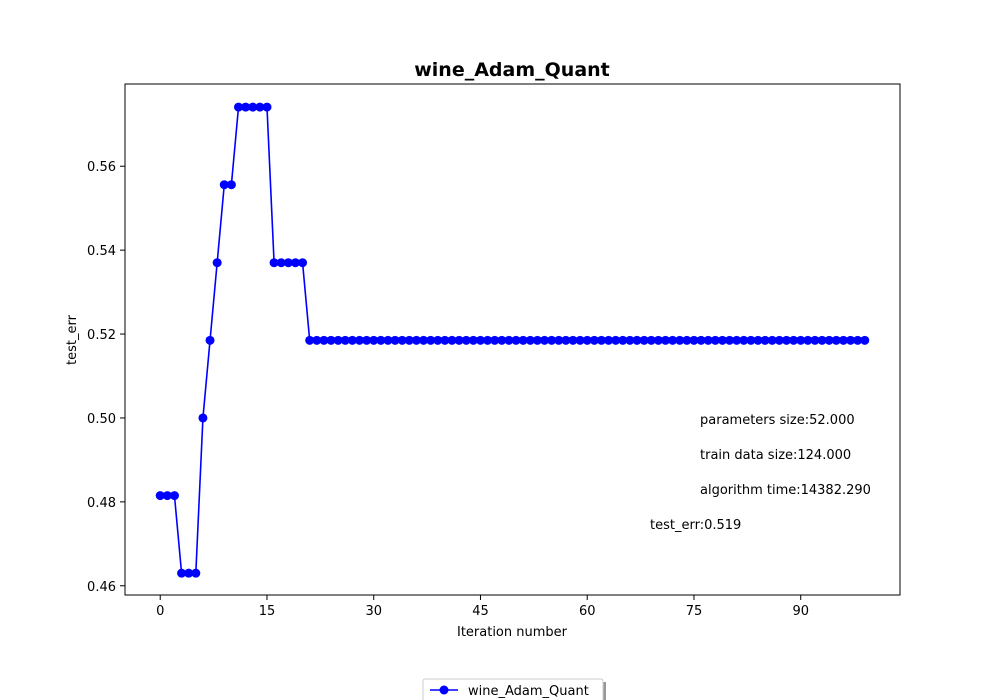 The image size is (1000, 700). What do you see at coordinates (694, 611) in the screenshot?
I see `x-tick-label: 75` at bounding box center [694, 611].